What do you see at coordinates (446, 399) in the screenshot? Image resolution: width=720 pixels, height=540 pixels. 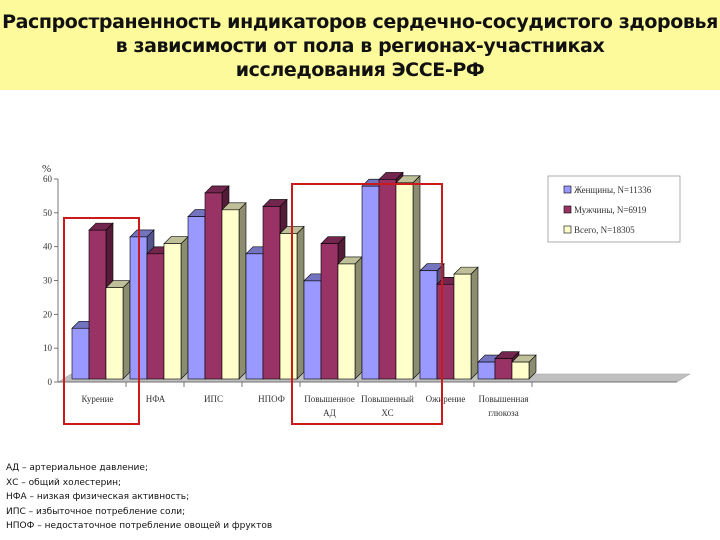 I see `x-tick-label: Ожирение` at bounding box center [446, 399].